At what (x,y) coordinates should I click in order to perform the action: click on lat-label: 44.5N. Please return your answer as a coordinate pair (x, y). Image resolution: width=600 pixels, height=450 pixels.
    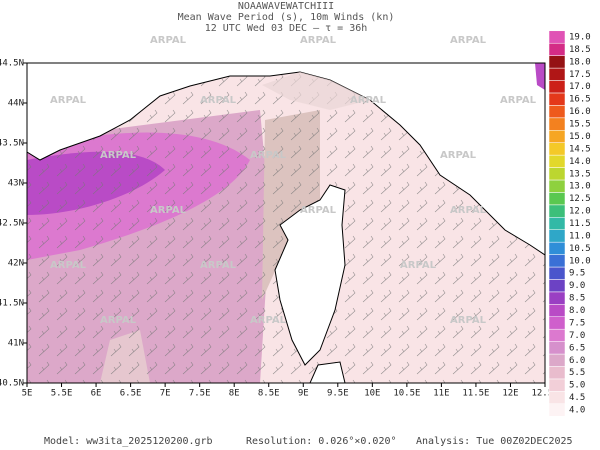
    Looking at the image, I should click on (12, 64).